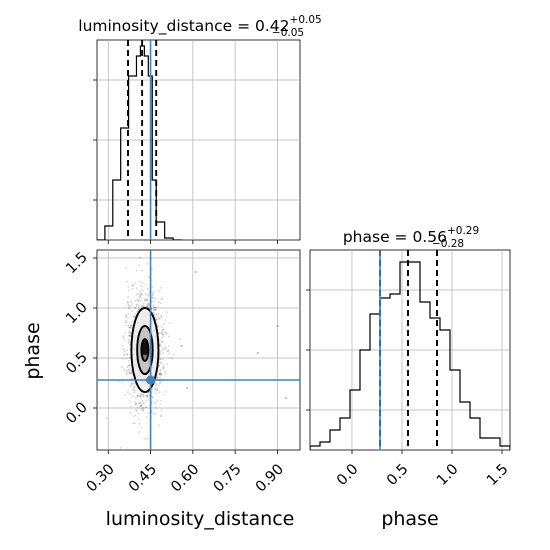 This screenshot has height=550, width=550. I want to click on density-contours, so click(145, 350).